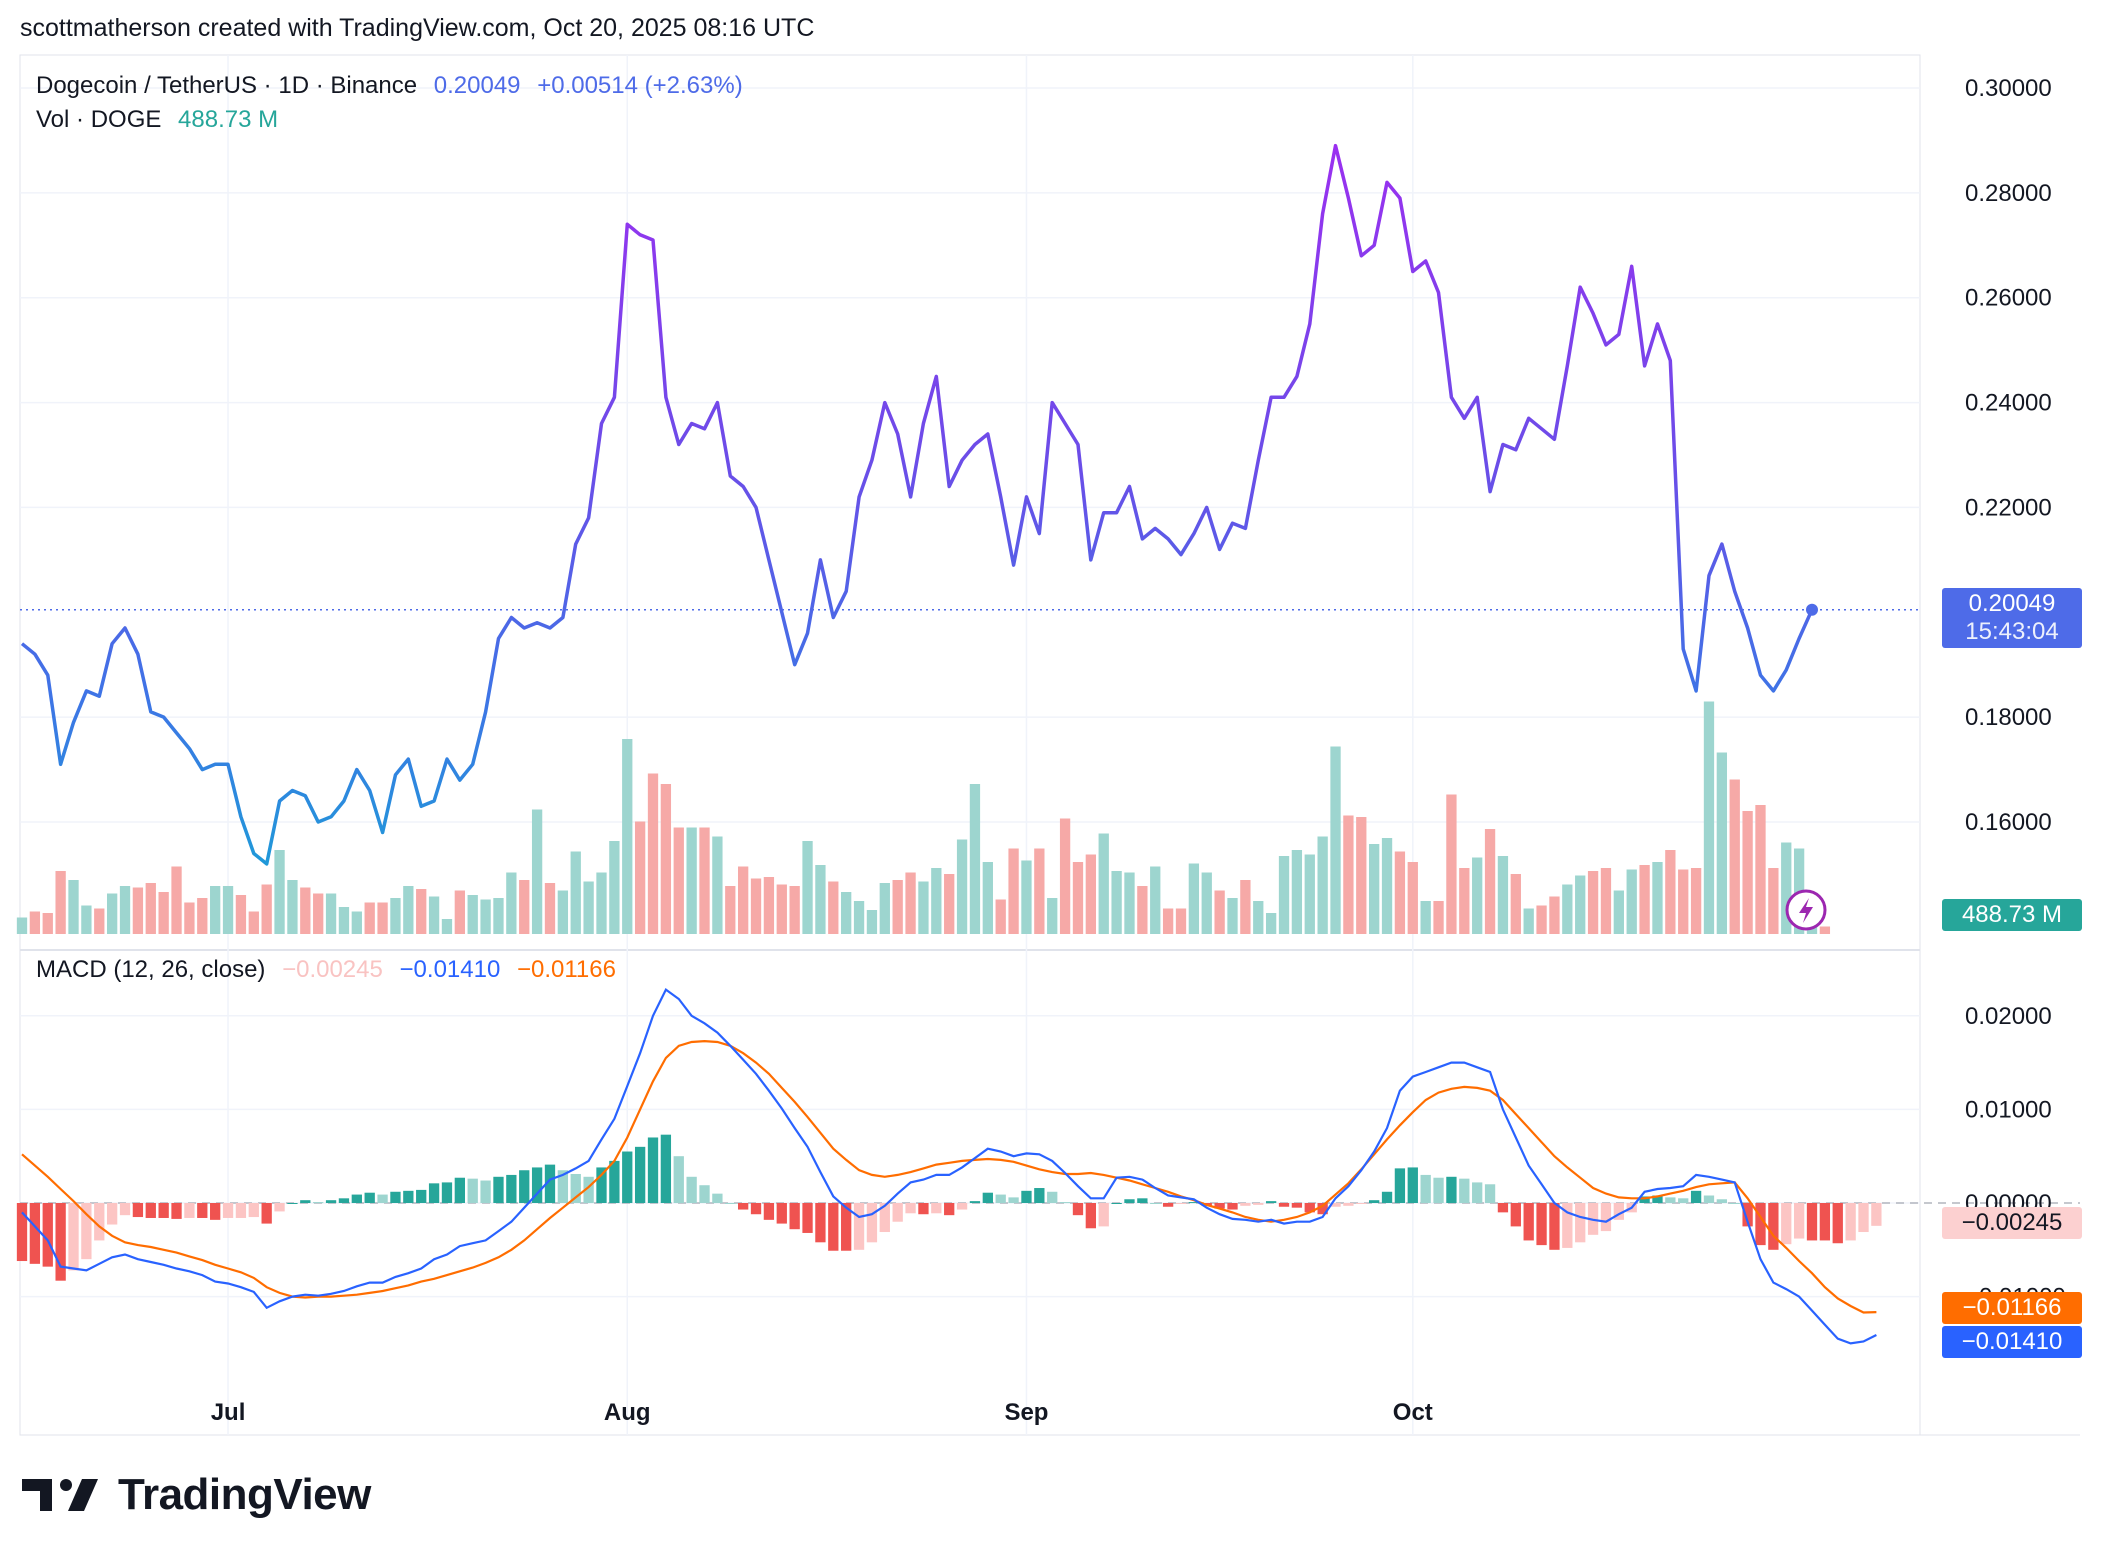 The width and height of the screenshot is (2108, 1552). I want to click on legend-macd-value: −0.01410, so click(450, 969).